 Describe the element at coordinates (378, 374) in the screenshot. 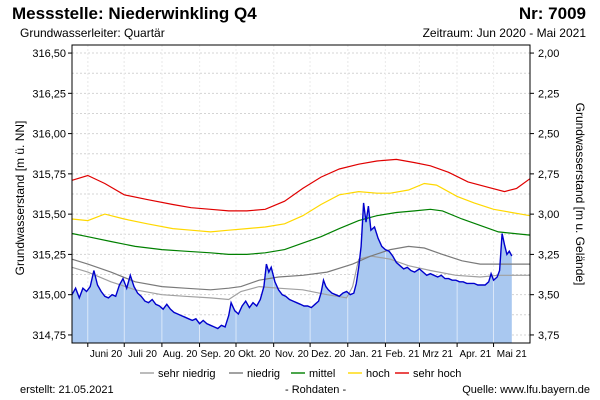

I see `legend-label-hoch: hoch` at that location.